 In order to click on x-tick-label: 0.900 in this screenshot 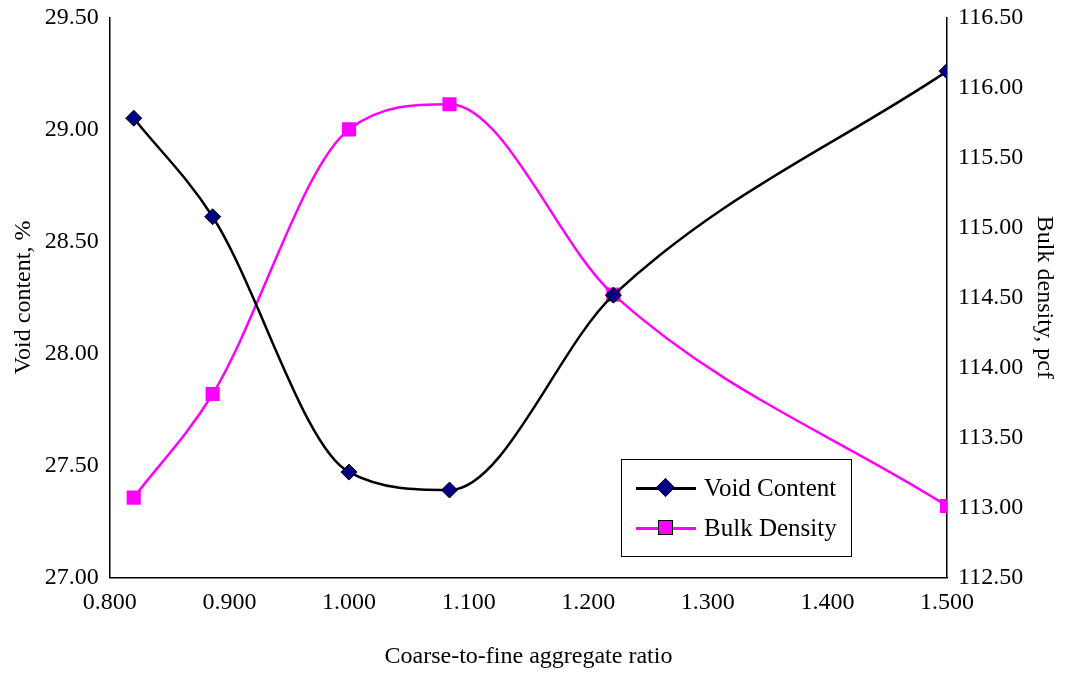, I will do `click(229, 601)`.